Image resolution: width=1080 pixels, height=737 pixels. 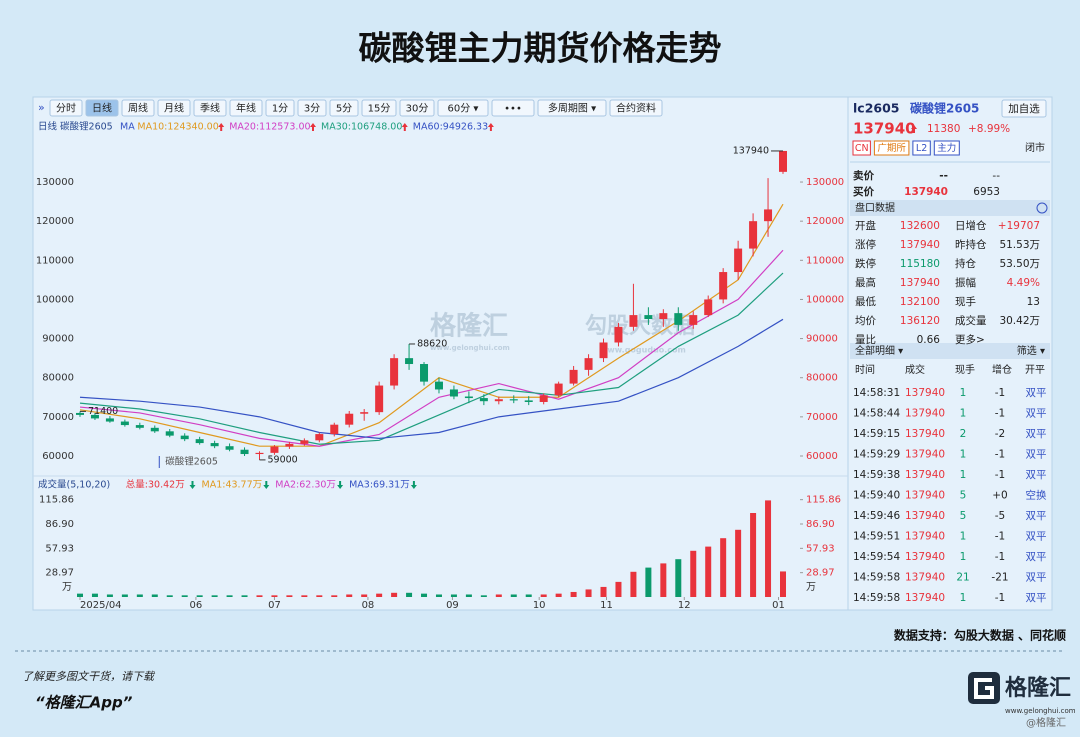 I want to click on stats-settings-icon, so click(x=1042, y=208).